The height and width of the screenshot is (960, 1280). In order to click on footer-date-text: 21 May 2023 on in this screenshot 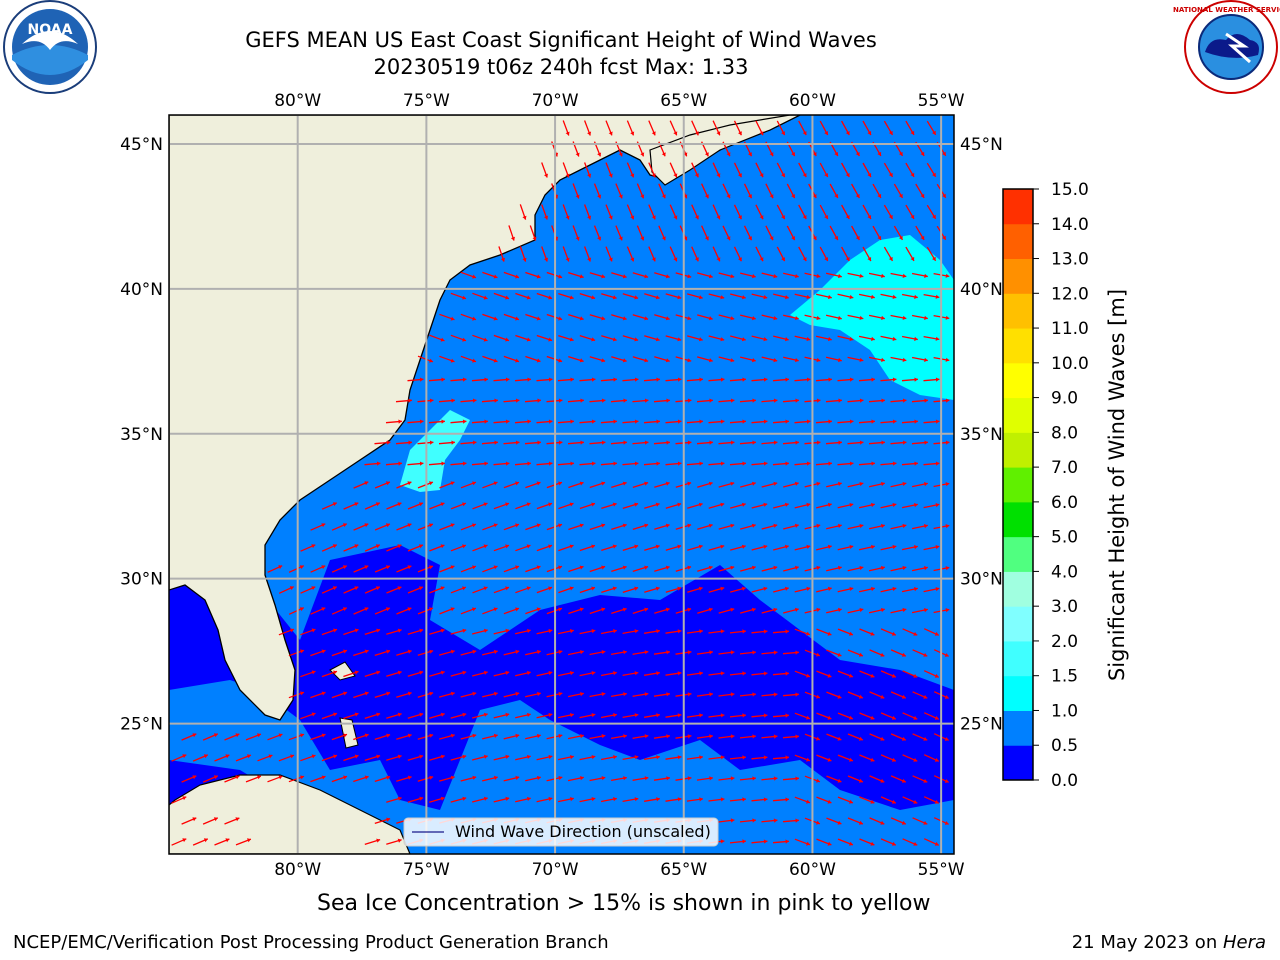, I will do `click(1147, 942)`.